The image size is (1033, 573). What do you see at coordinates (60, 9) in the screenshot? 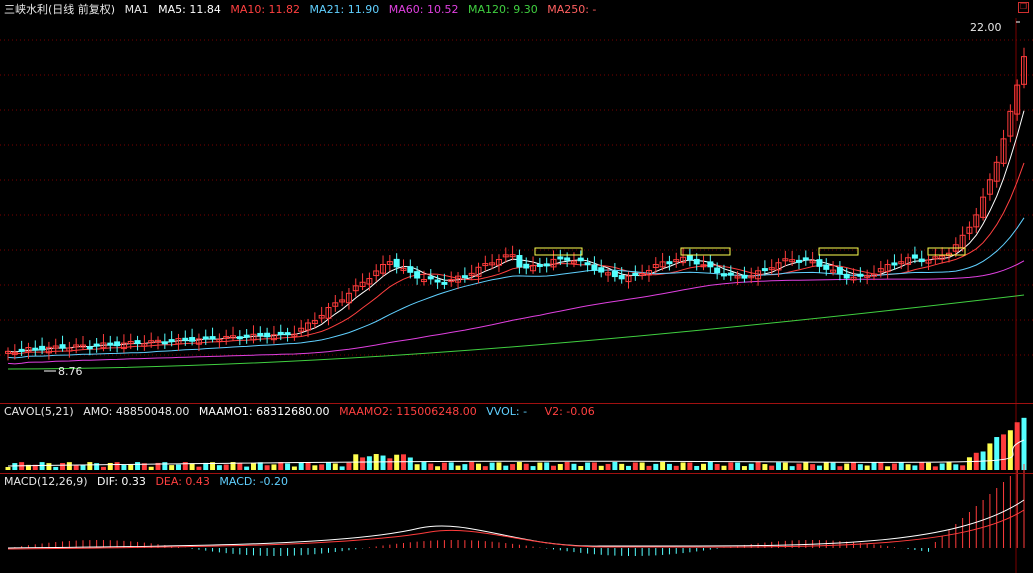
I see `stock-title: 三峡水利(日线 前复权)` at bounding box center [60, 9].